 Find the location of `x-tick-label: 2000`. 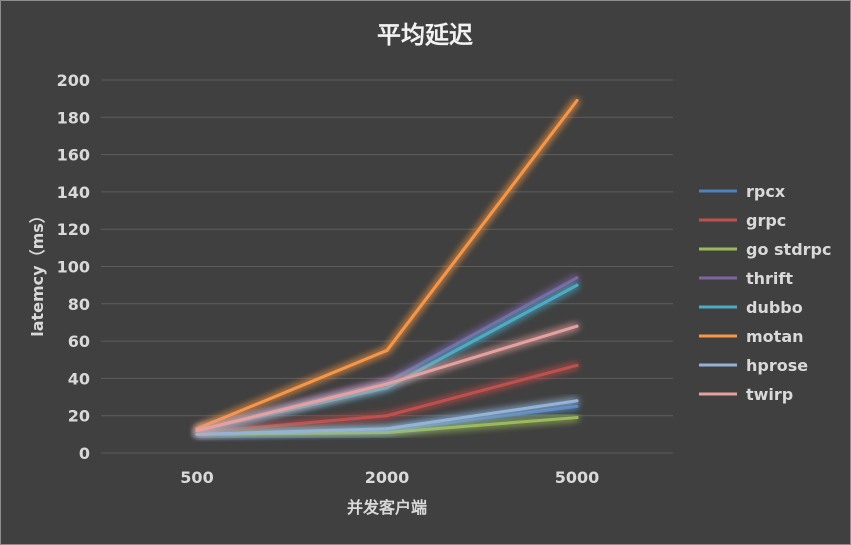

x-tick-label: 2000 is located at coordinates (387, 477).